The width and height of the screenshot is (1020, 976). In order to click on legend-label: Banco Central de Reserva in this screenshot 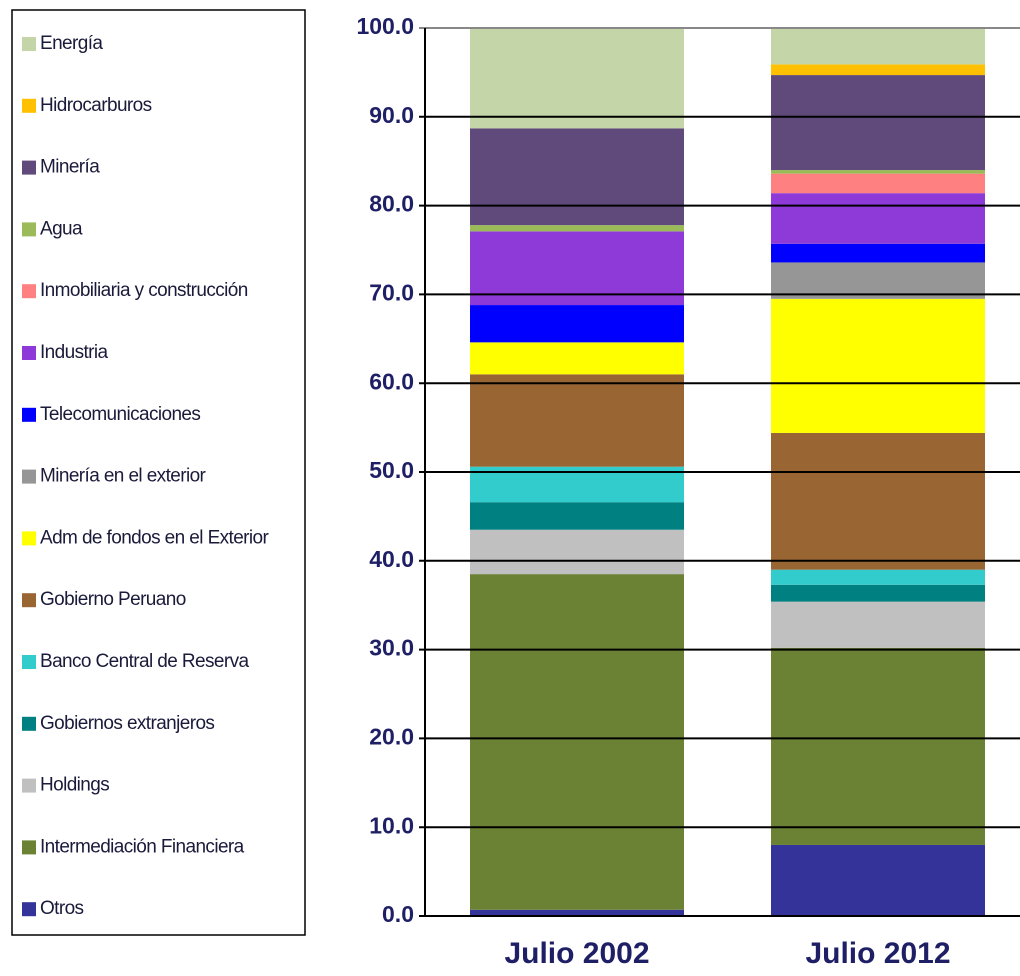, I will do `click(144, 661)`.